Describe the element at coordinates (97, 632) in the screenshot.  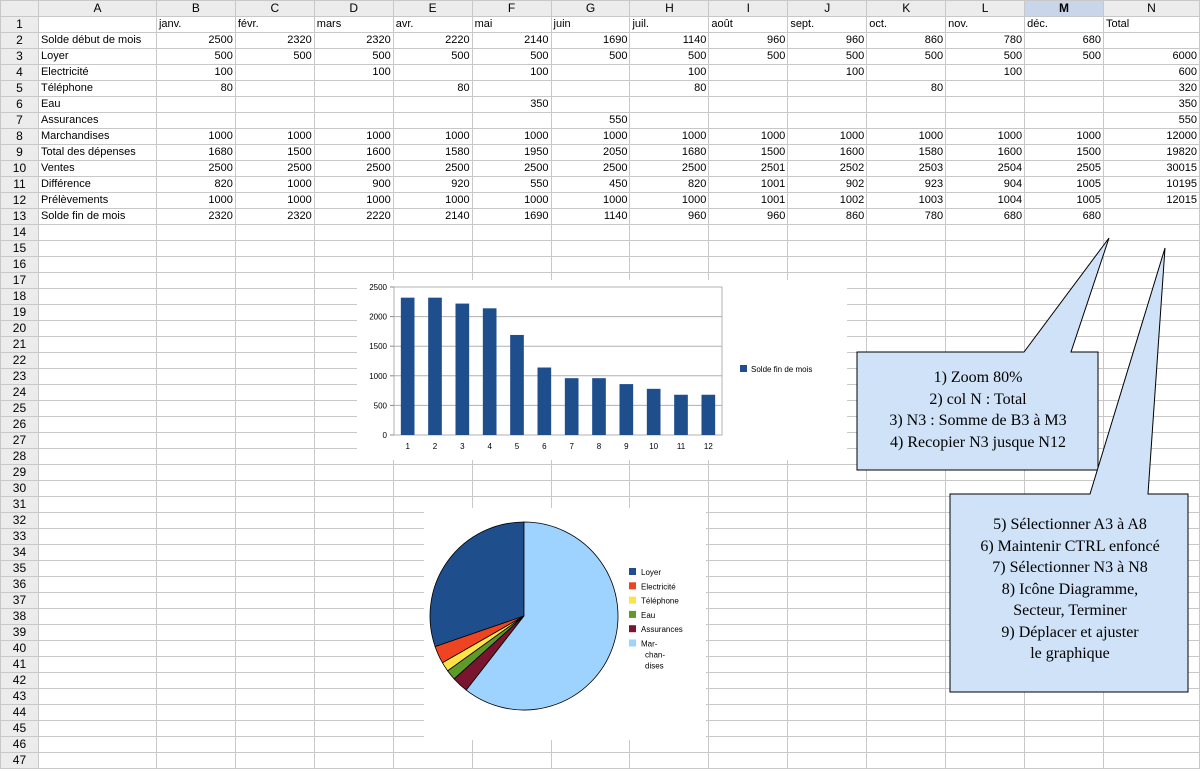
I see `cell-a39` at that location.